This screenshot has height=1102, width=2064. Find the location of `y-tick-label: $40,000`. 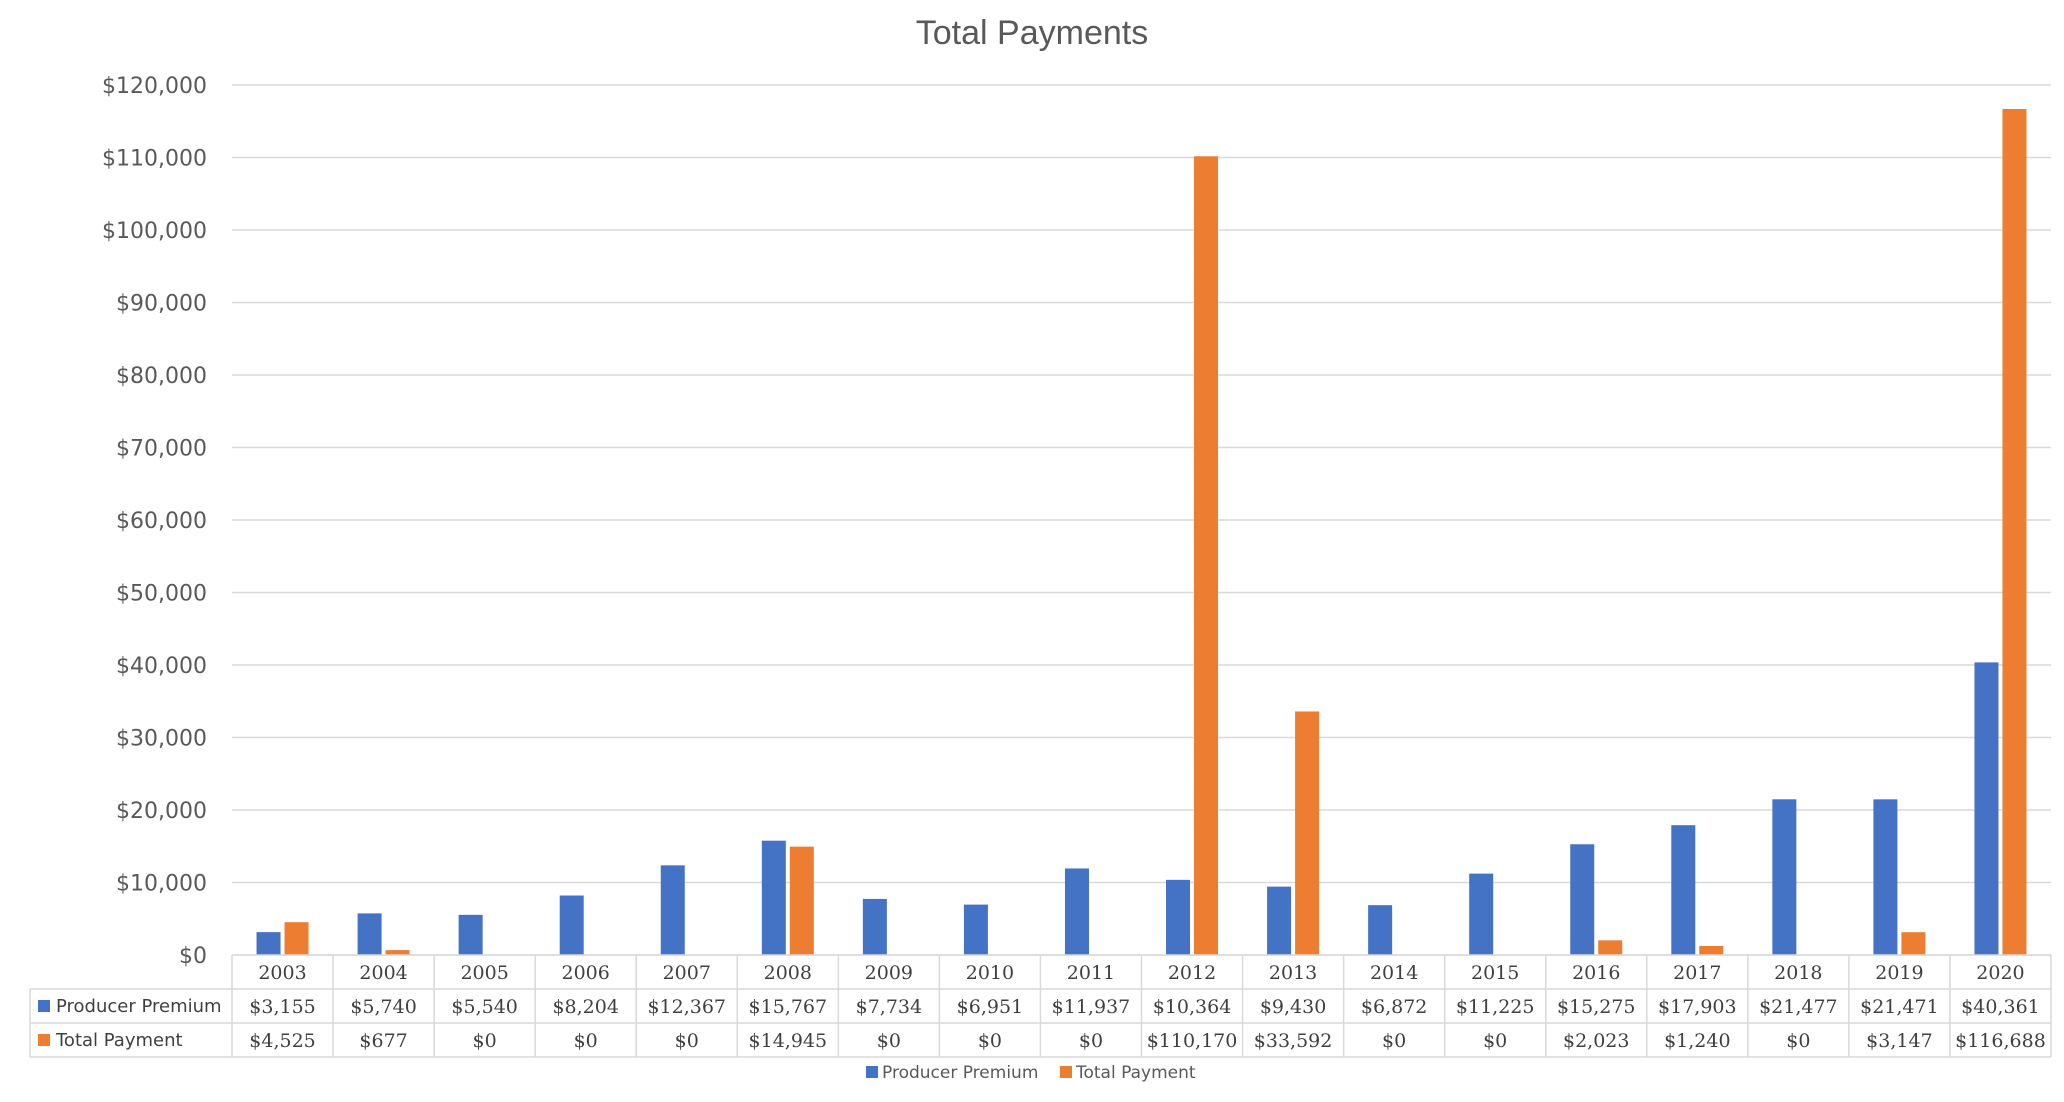

y-tick-label: $40,000 is located at coordinates (161, 666).